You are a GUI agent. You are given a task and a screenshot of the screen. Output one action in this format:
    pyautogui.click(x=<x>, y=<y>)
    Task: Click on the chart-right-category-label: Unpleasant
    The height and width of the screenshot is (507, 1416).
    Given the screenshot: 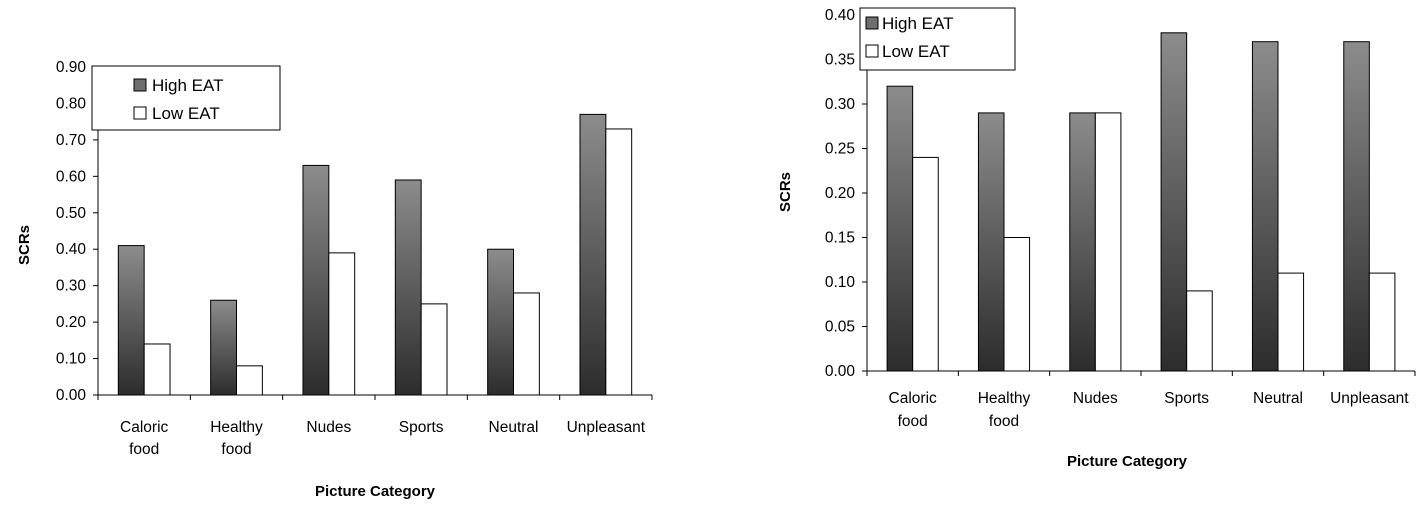 What is the action you would take?
    pyautogui.click(x=1369, y=398)
    